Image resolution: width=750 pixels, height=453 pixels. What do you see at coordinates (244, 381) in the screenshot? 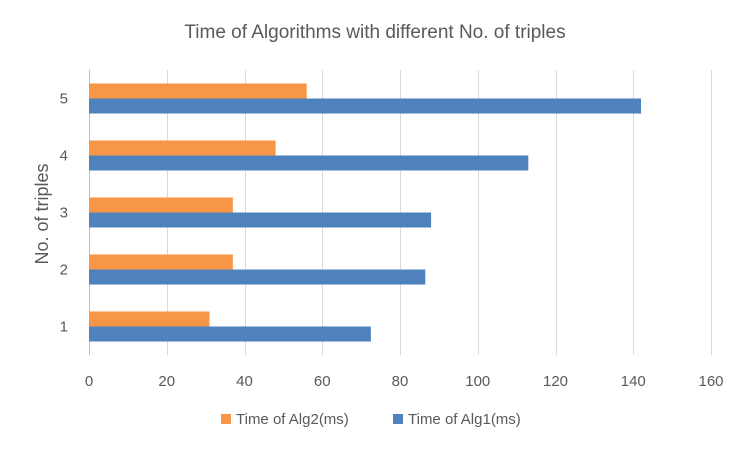
I see `x-tick-label: 40` at bounding box center [244, 381].